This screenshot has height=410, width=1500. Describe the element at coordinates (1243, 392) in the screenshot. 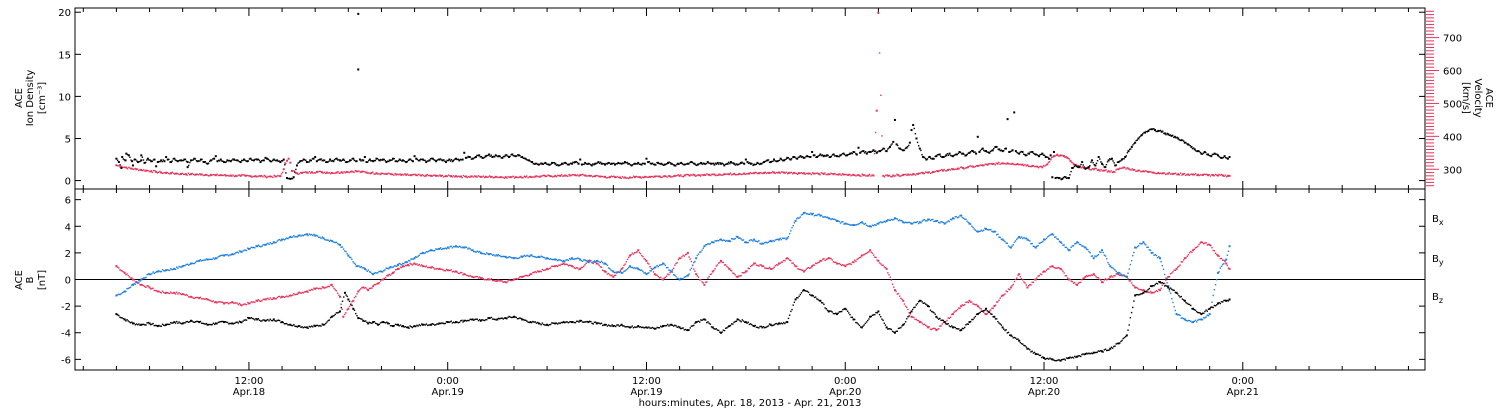

I see `x-tick-date: Apr.21` at that location.